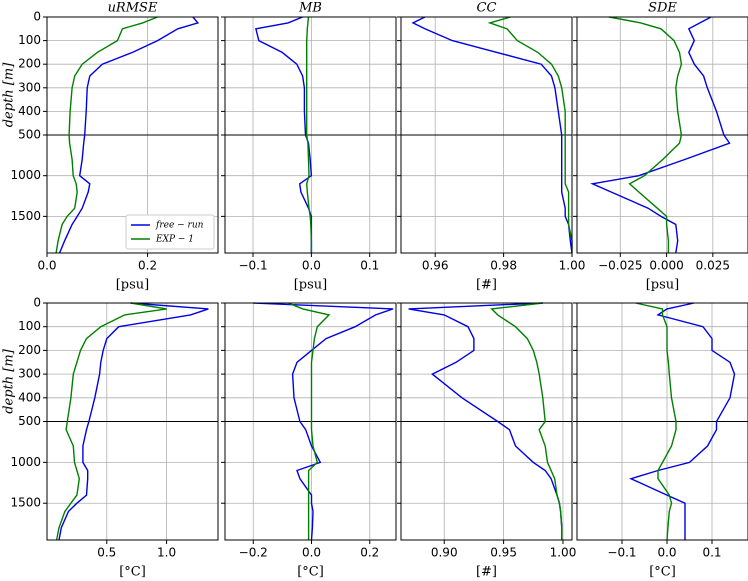 Image resolution: width=748 pixels, height=581 pixels. I want to click on x-tick-label: 0.90, so click(444, 553).